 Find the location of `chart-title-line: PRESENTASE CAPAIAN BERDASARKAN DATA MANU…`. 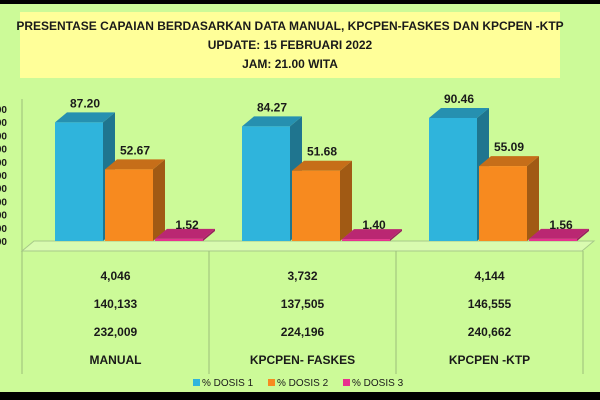

chart-title-line: PRESENTASE CAPAIAN BERDASARKAN DATA MANU… is located at coordinates (289, 26).